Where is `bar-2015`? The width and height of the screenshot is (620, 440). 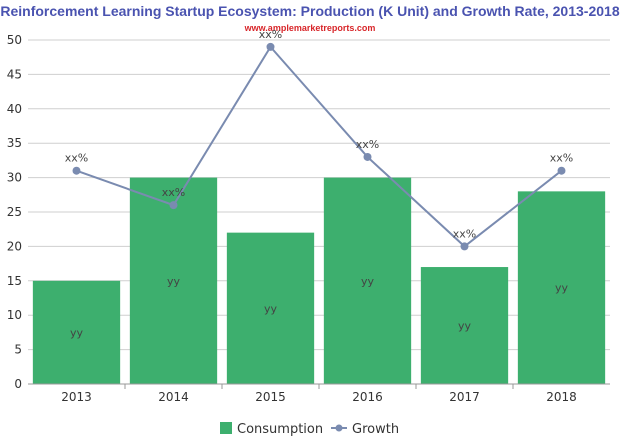
bar-2015 is located at coordinates (270, 308).